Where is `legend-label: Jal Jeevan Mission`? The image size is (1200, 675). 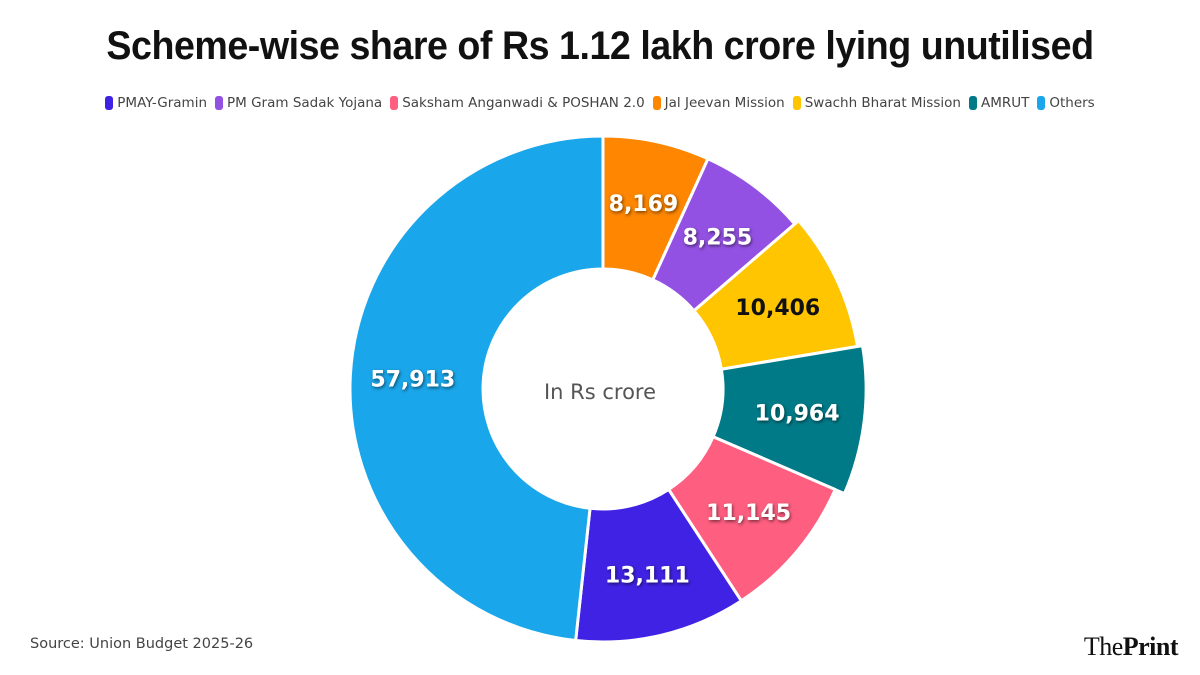
legend-label: Jal Jeevan Mission is located at coordinates (724, 103).